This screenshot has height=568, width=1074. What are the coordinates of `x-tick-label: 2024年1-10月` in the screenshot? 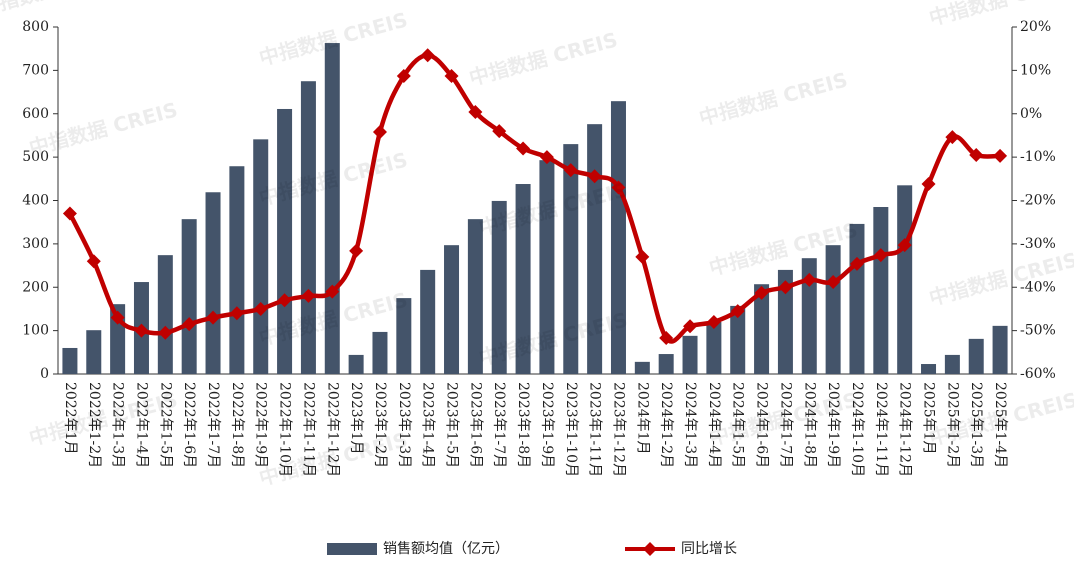 It's located at (857, 429).